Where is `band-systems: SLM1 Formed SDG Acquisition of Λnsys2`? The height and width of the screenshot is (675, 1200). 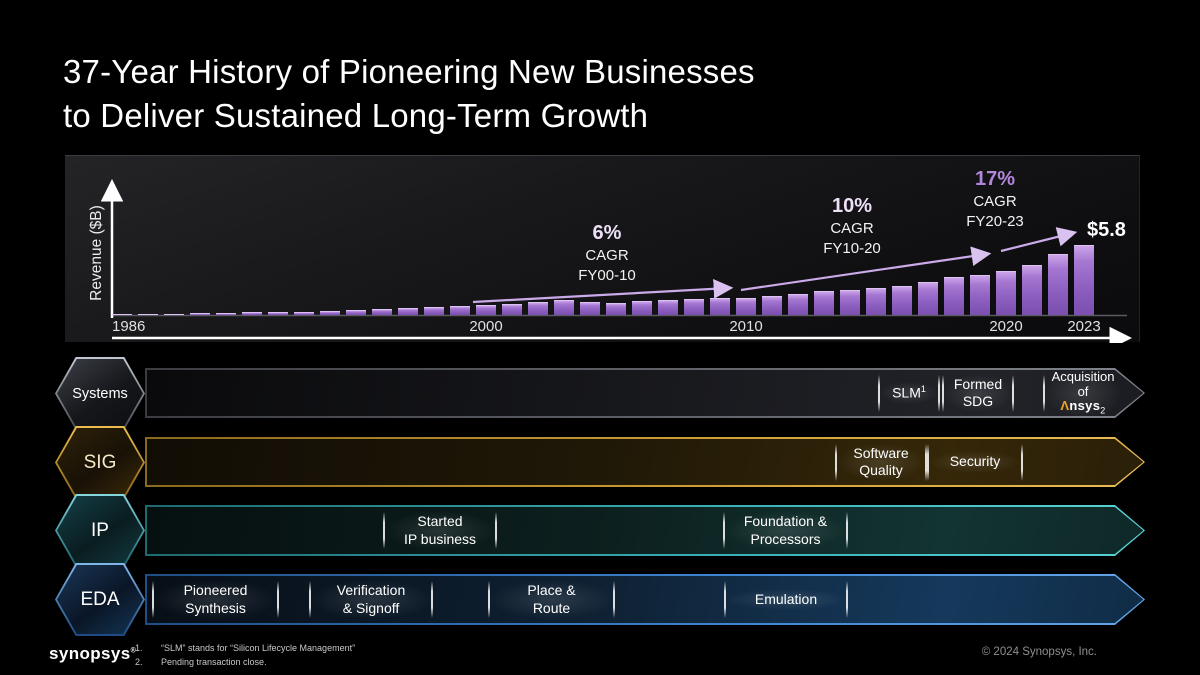
band-systems: SLM1 Formed SDG Acquisition of Λnsys2 is located at coordinates (645, 393).